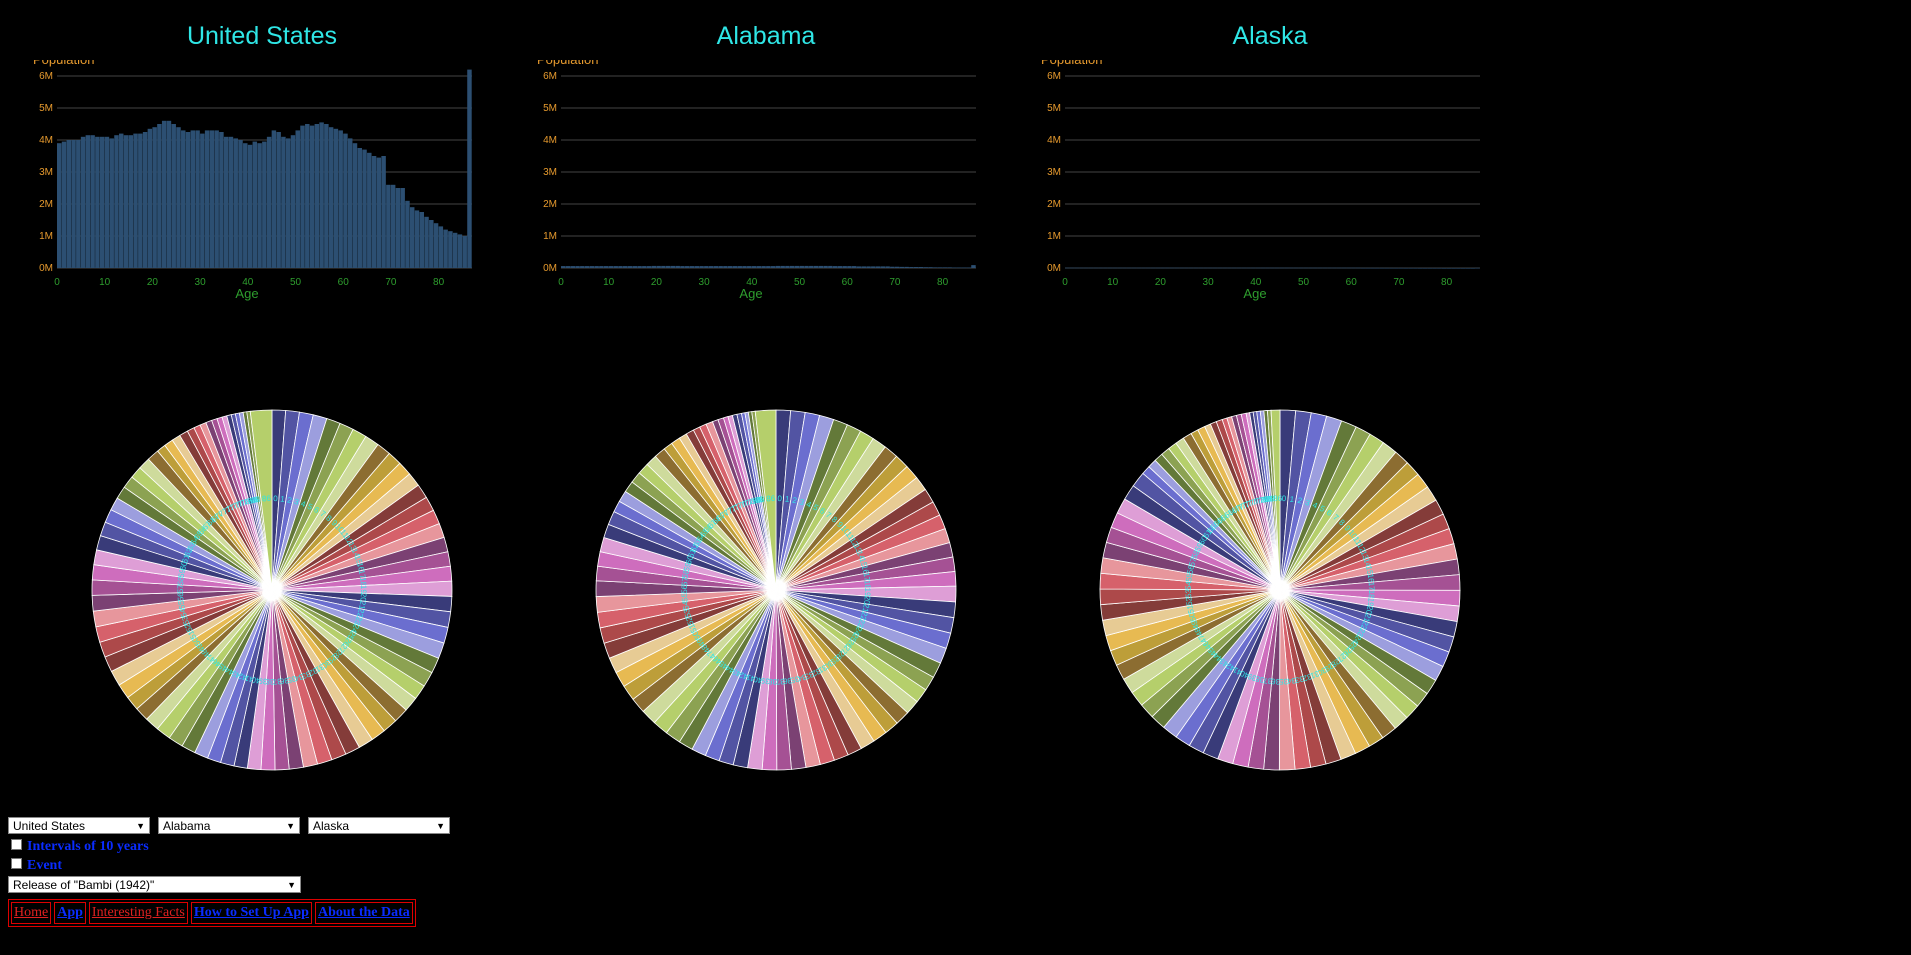 This screenshot has width=1911, height=955. What do you see at coordinates (1307, 503) in the screenshot?
I see `pie-slice-label: 3` at bounding box center [1307, 503].